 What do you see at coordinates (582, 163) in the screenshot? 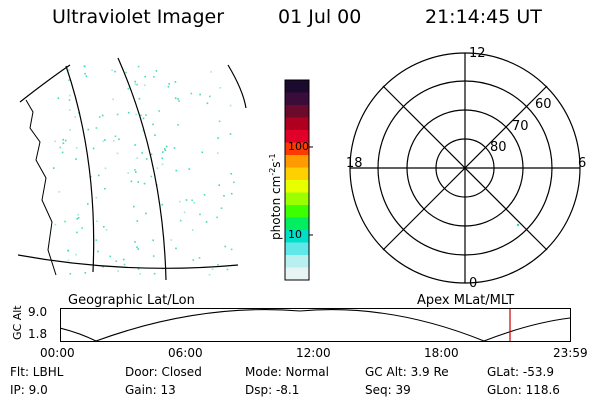
I see `mlt-label-6: 6` at bounding box center [582, 163].